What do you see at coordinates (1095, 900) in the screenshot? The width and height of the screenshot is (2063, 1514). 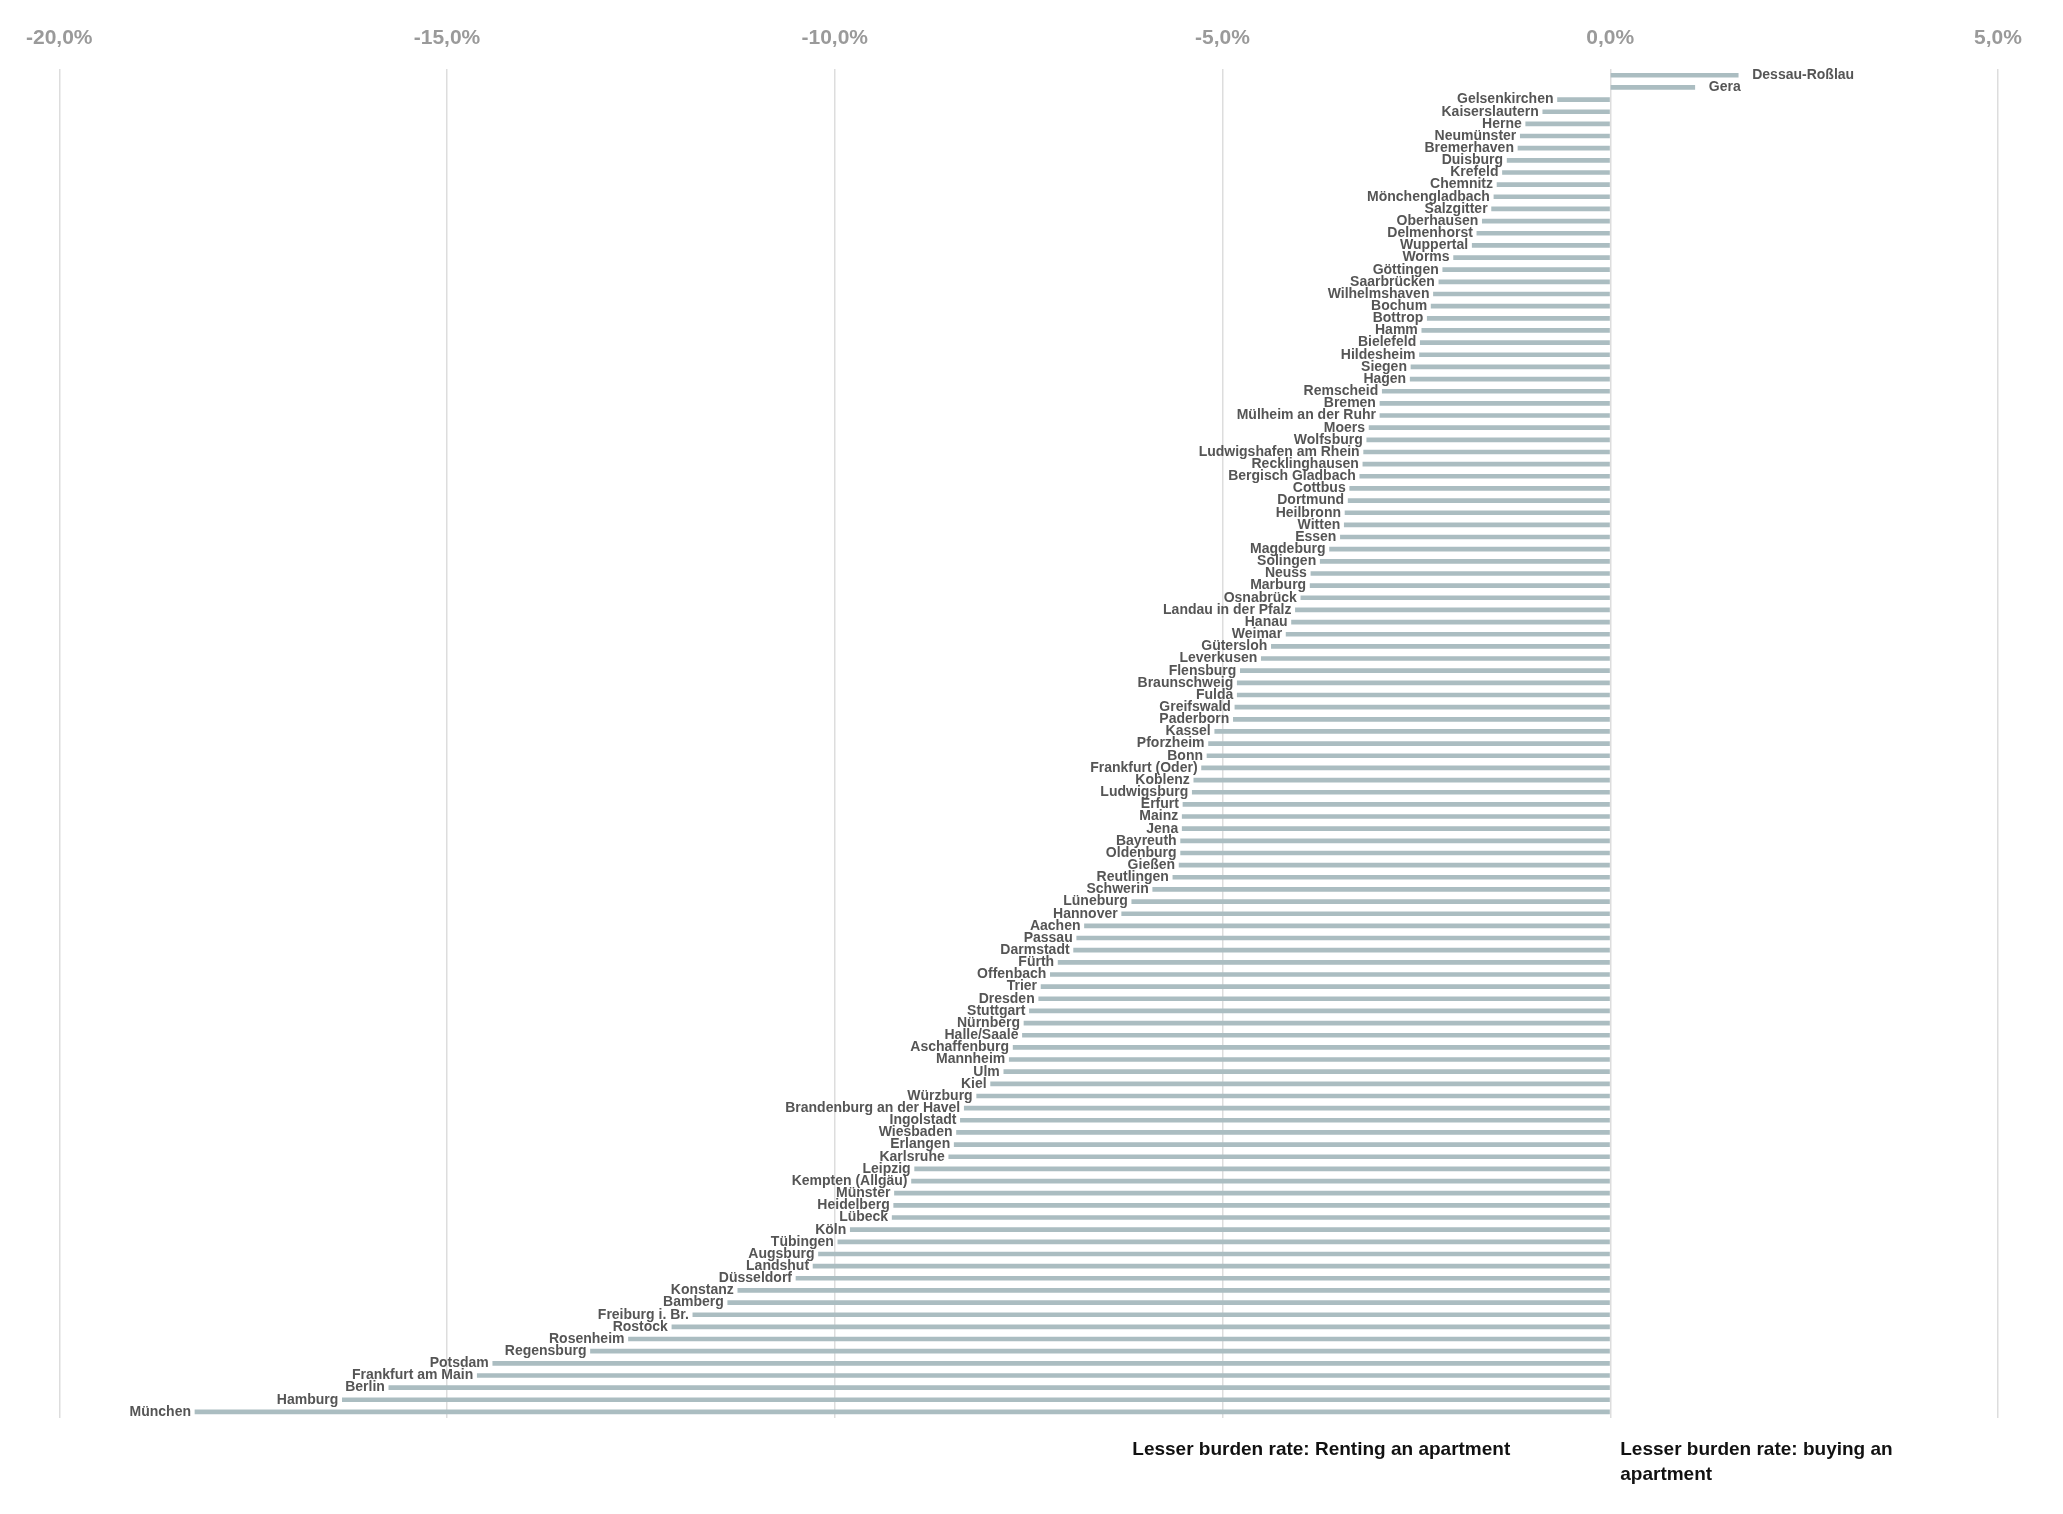 I see `y-tick-label: Lüneburg` at bounding box center [1095, 900].